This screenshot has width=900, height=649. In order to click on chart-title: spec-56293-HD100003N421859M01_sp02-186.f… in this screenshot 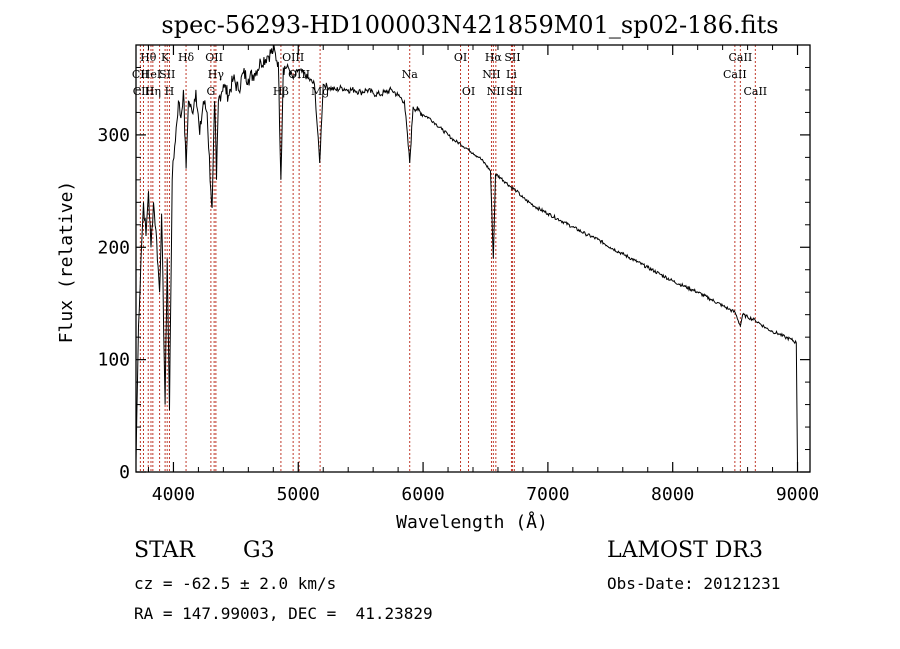, I will do `click(469, 25)`.